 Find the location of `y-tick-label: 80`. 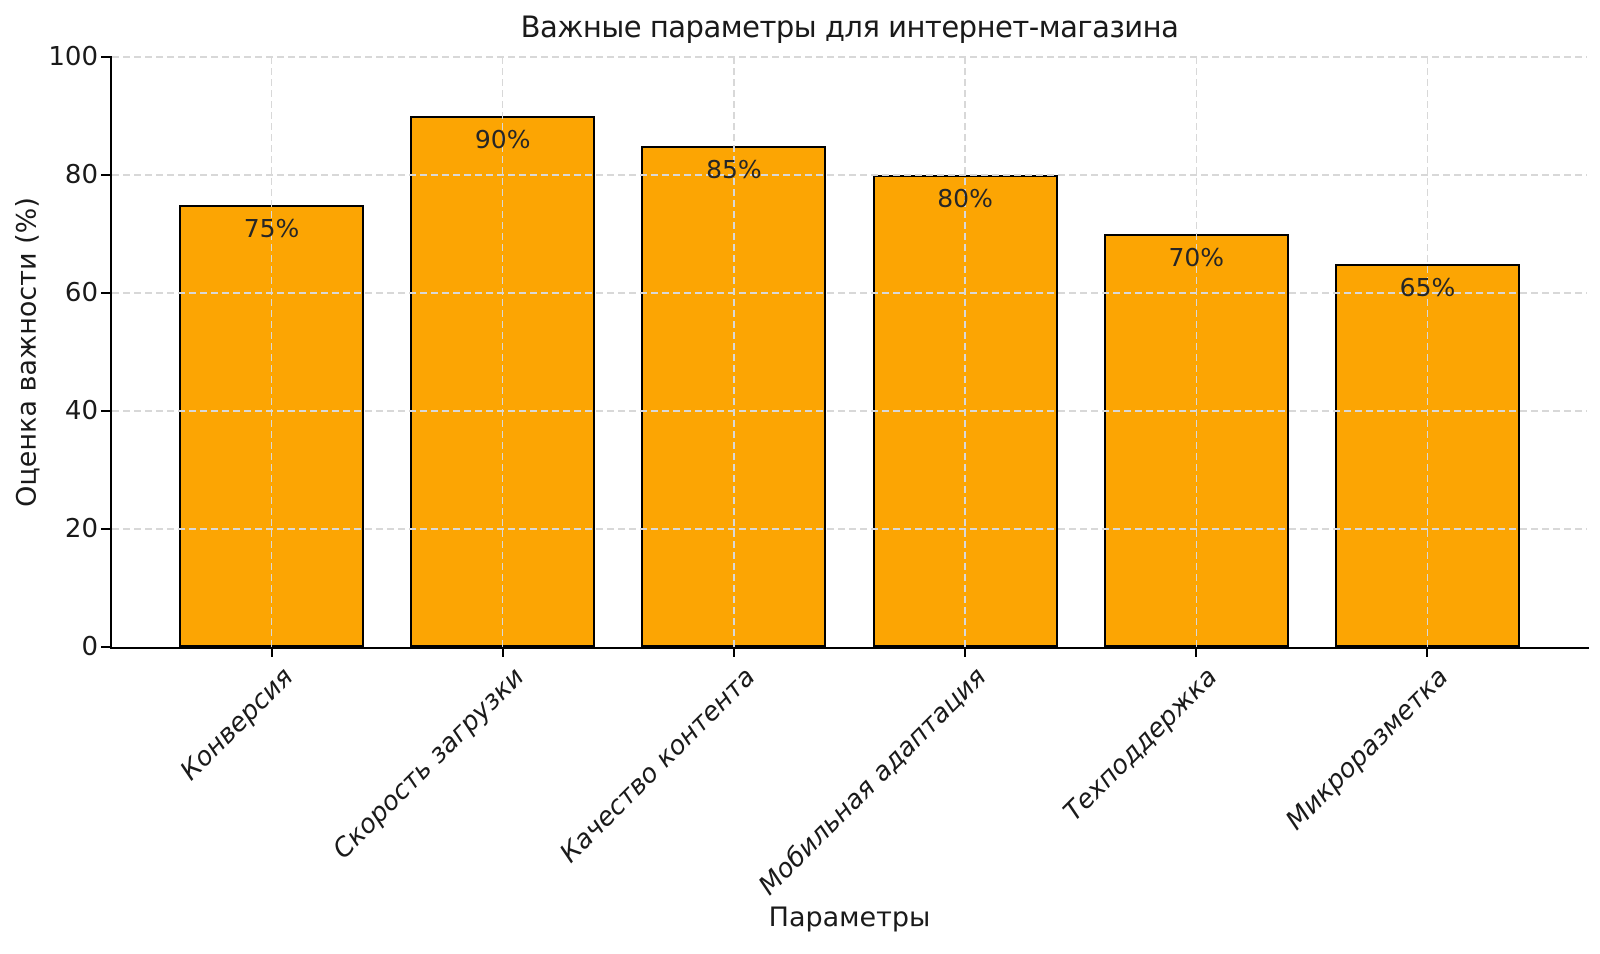

y-tick-label: 80 is located at coordinates (81, 175).